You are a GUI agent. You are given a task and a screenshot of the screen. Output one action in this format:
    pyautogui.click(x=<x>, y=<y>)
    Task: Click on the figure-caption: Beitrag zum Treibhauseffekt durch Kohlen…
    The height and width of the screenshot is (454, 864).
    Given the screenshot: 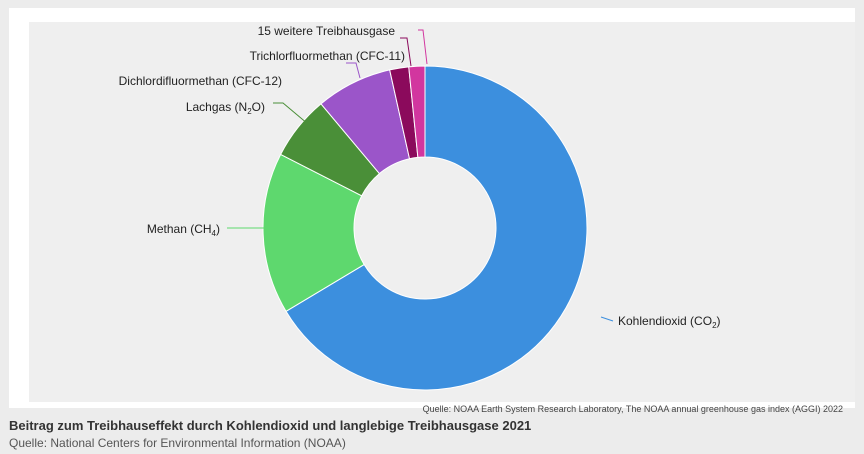 What is the action you would take?
    pyautogui.click(x=270, y=434)
    